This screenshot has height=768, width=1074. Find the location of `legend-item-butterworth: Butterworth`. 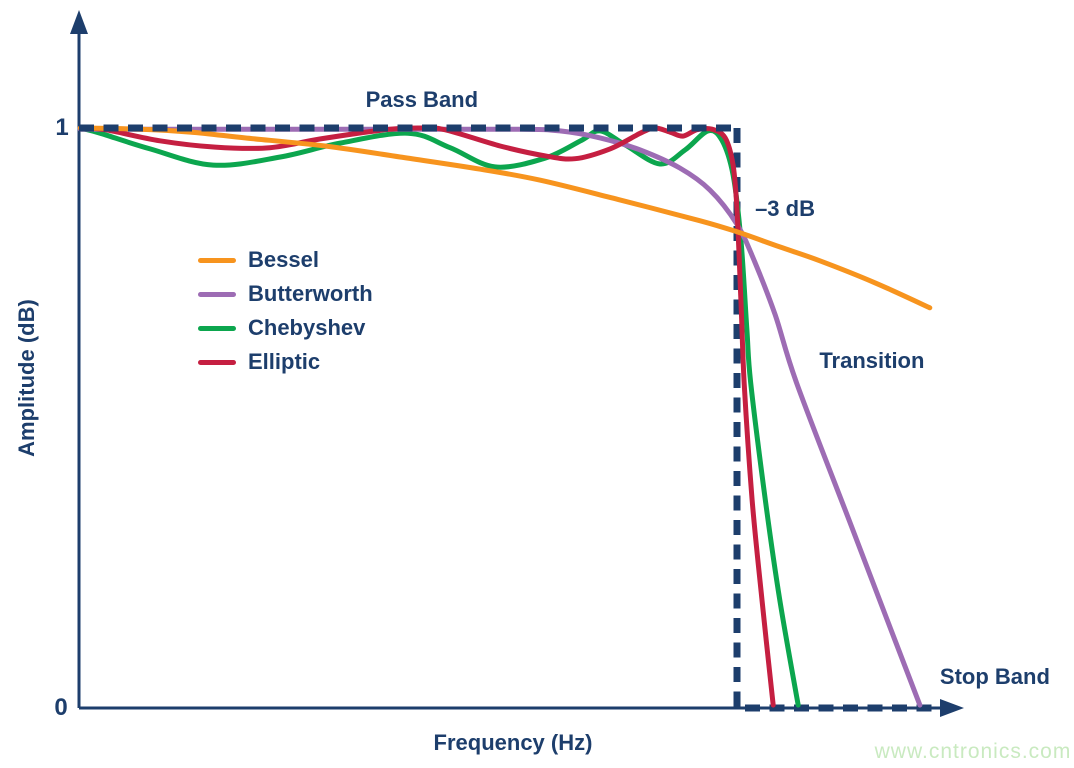

legend-item-butterworth: Butterworth is located at coordinates (285, 294).